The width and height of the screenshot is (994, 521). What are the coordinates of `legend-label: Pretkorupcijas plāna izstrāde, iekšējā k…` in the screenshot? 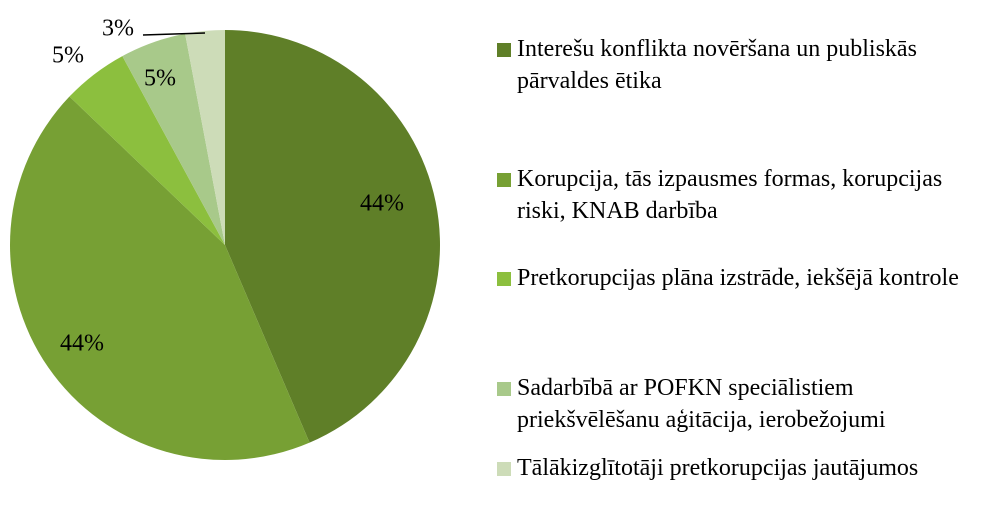 It's located at (738, 278).